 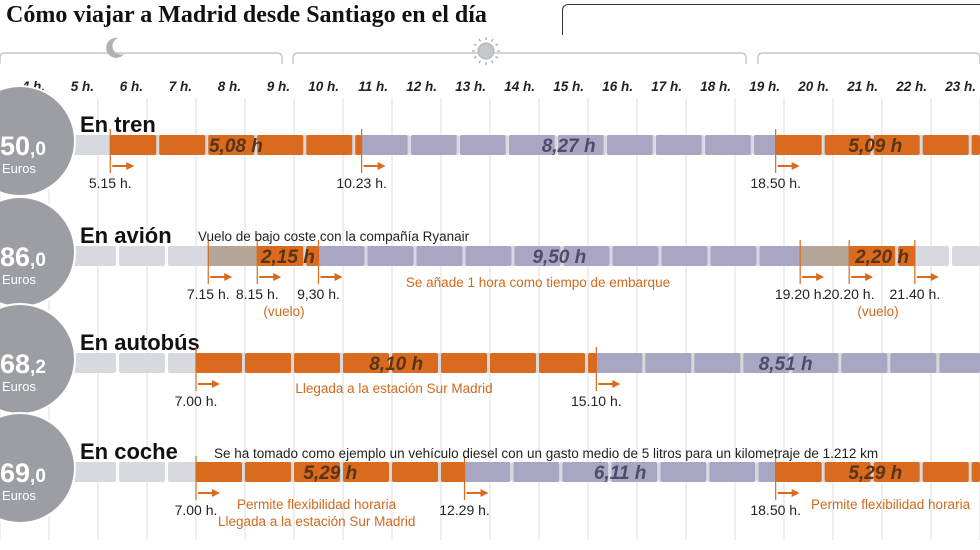 I want to click on hour-label: 12 h., so click(x=421, y=86).